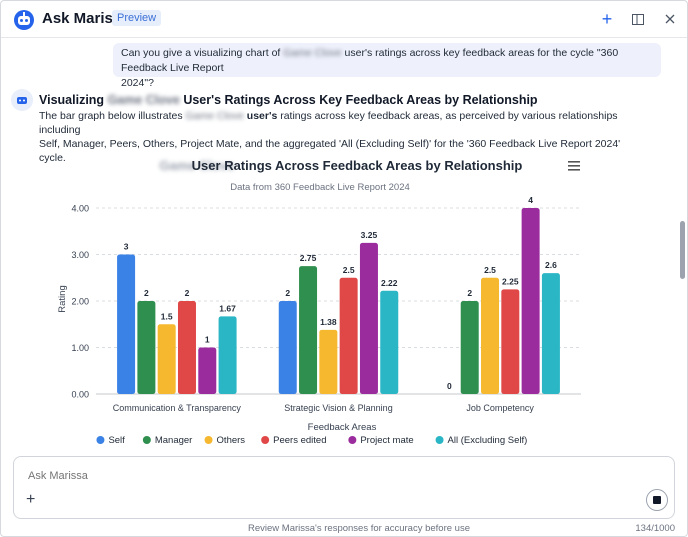  I want to click on y-tick-label: 0.00, so click(80, 395).